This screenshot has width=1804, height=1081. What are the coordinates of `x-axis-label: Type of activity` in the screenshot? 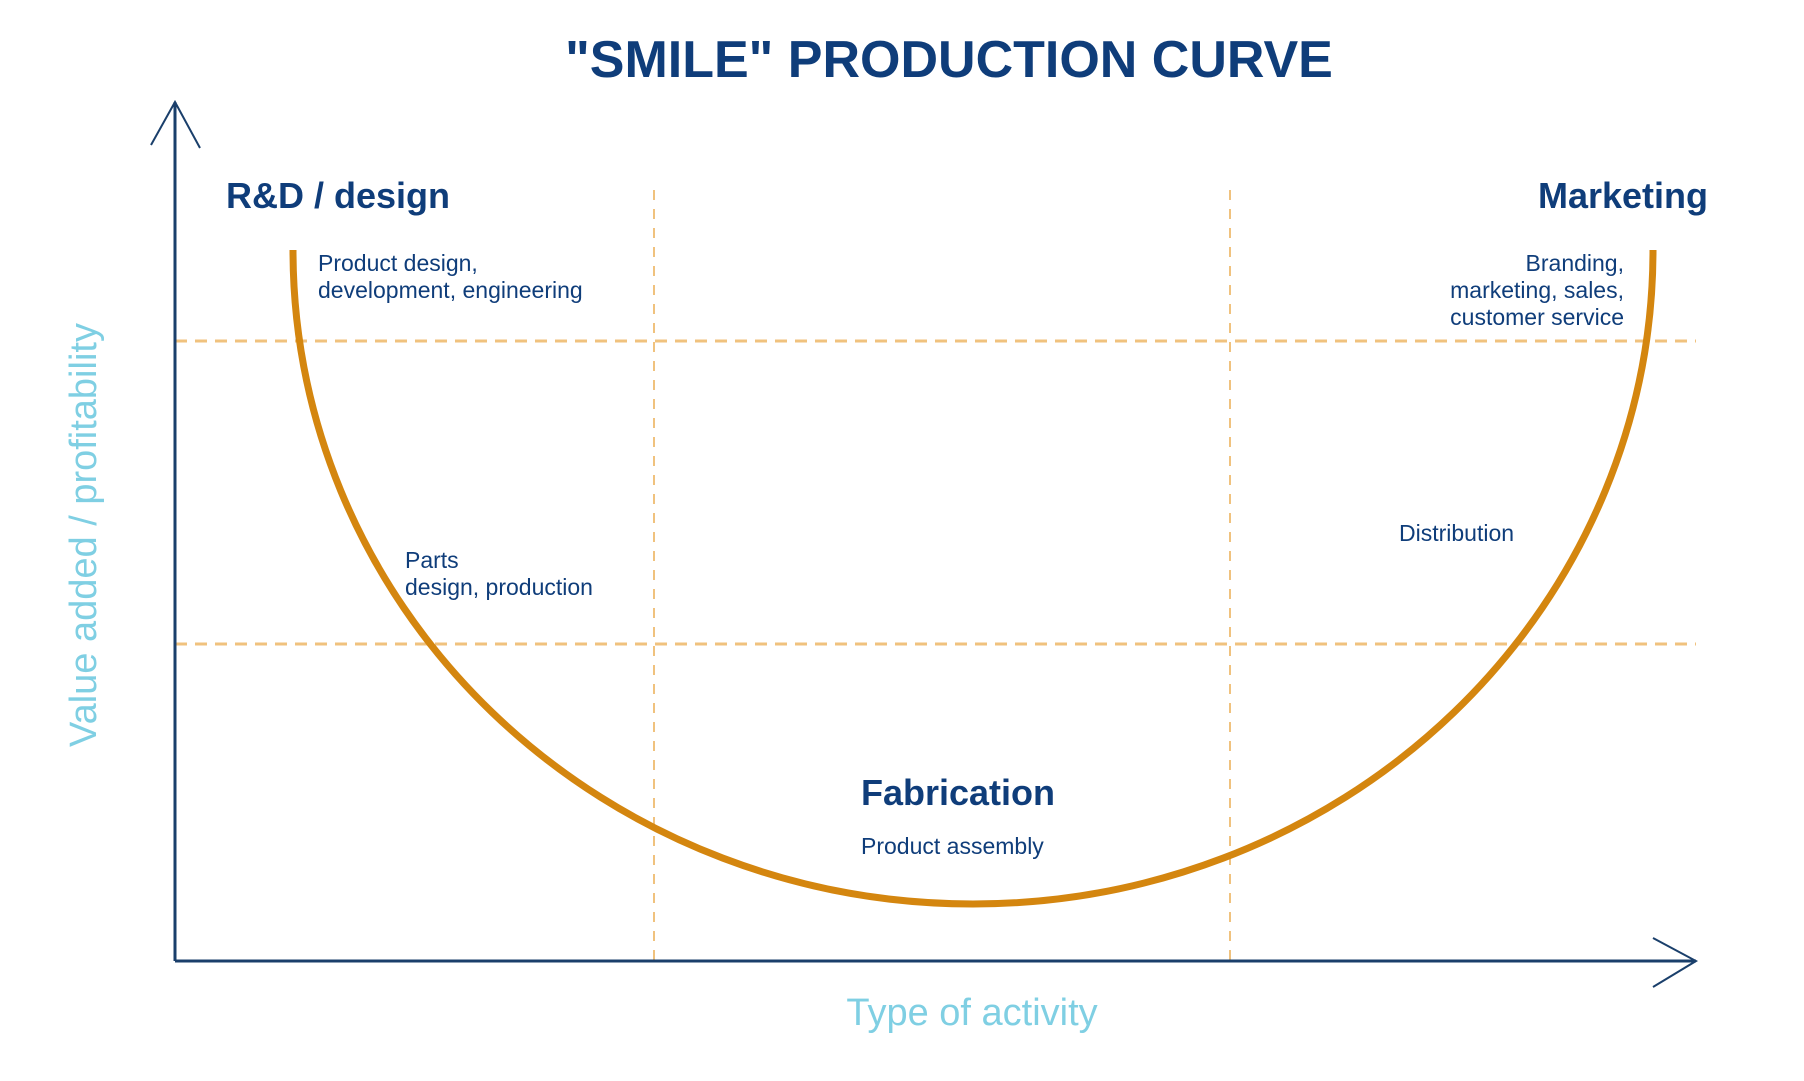 It's located at (972, 1013).